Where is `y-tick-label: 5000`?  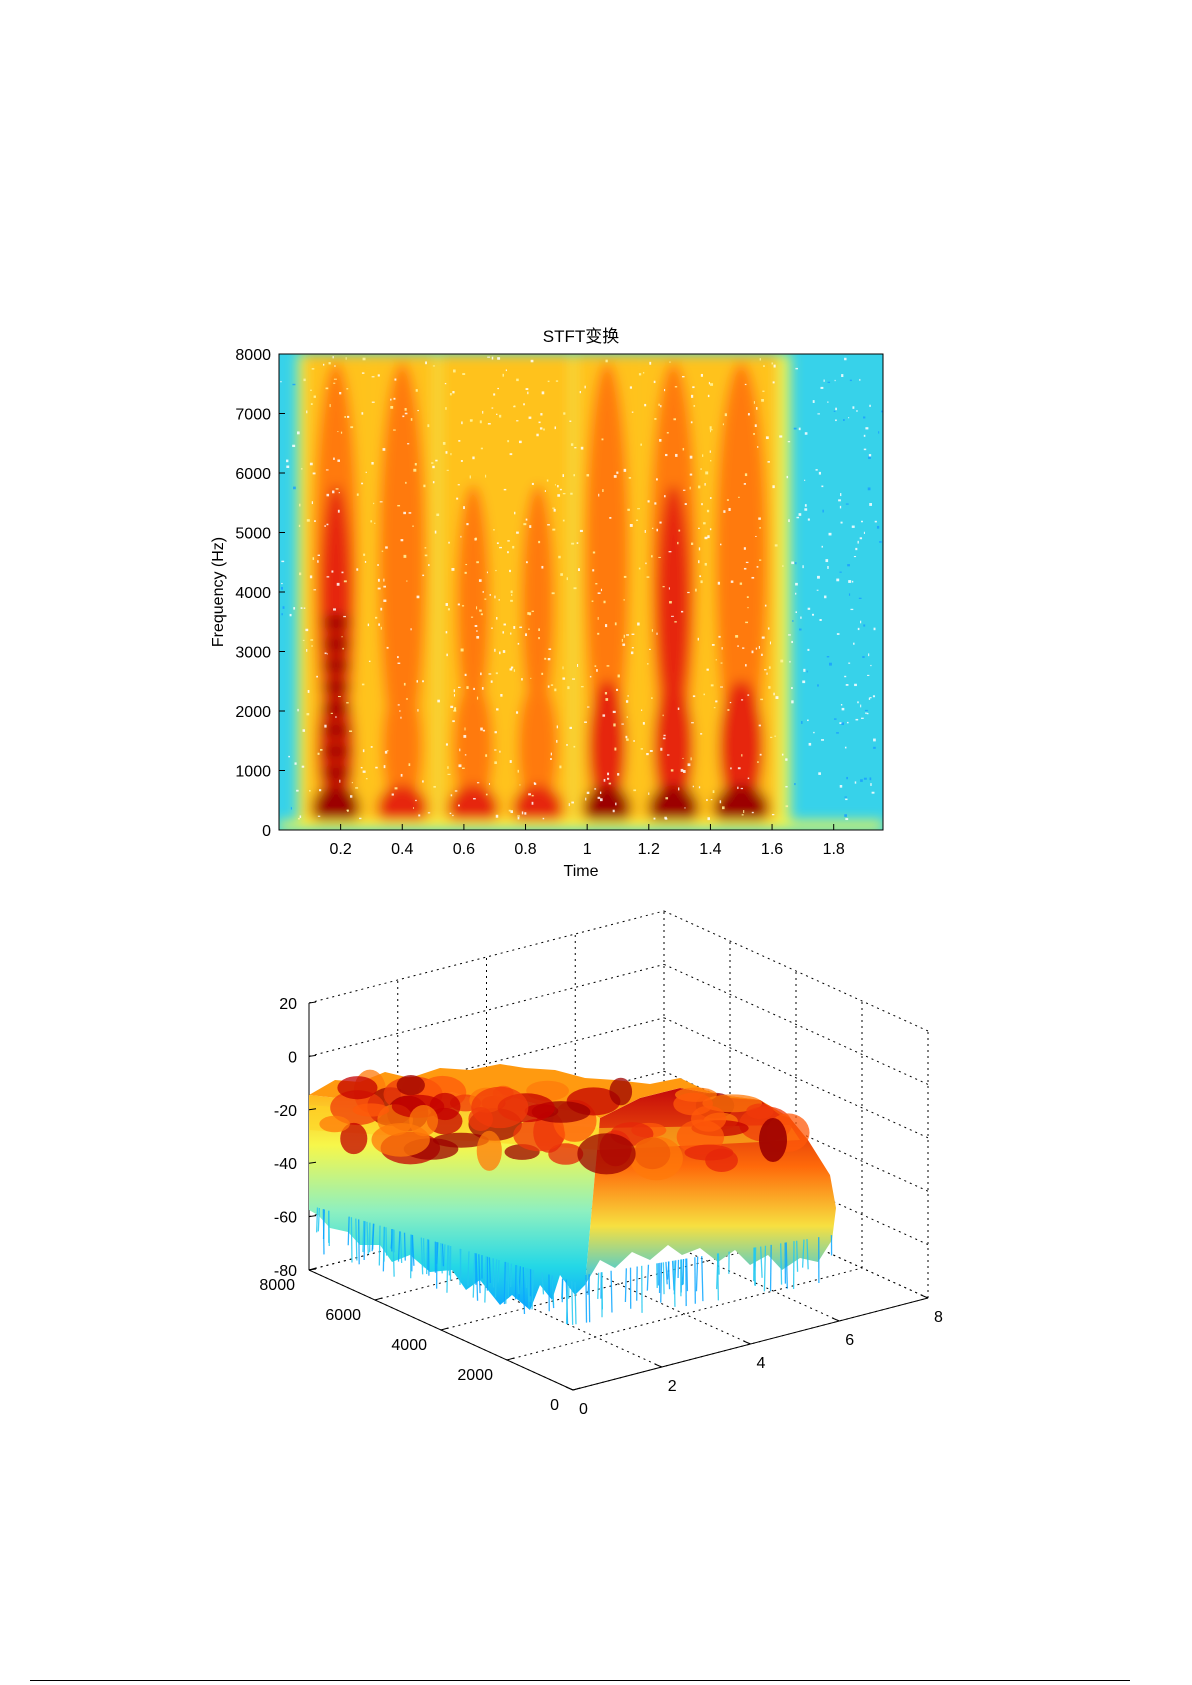
y-tick-label: 5000 is located at coordinates (253, 534).